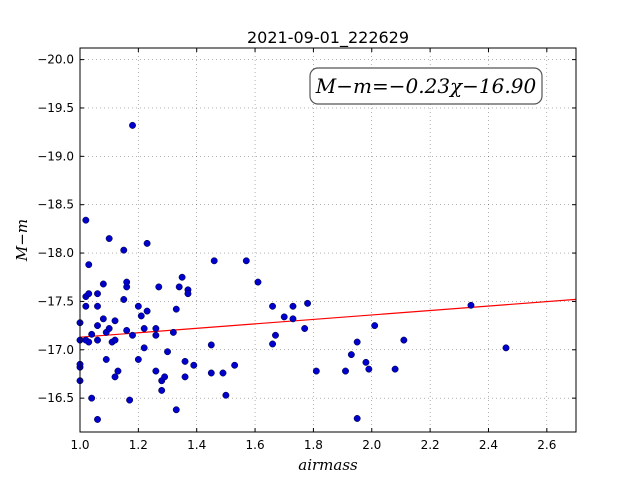 The image size is (640, 480). What do you see at coordinates (55, 108) in the screenshot?
I see `y-tick-label: −19.5` at bounding box center [55, 108].